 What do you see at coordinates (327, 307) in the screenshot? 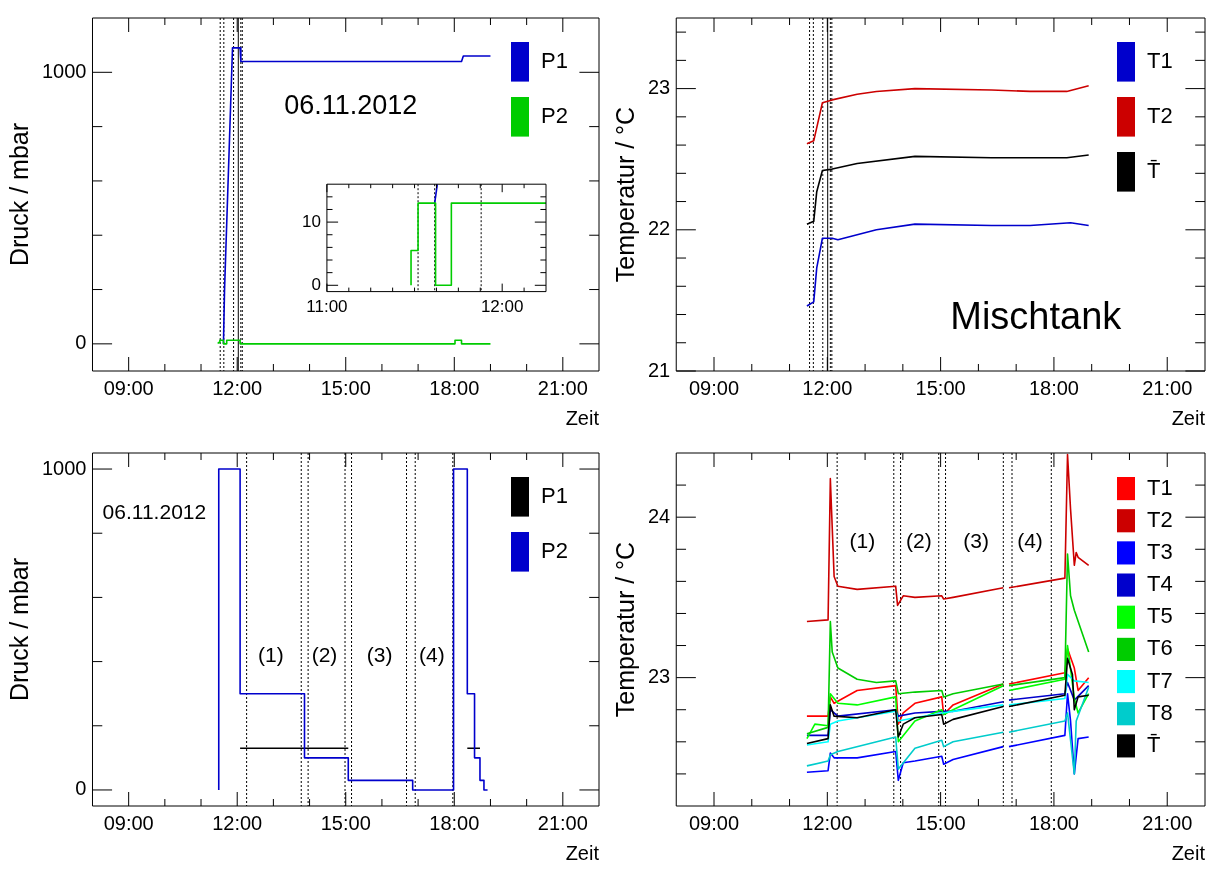
I see `x-tick-label: 11:00` at bounding box center [327, 307].